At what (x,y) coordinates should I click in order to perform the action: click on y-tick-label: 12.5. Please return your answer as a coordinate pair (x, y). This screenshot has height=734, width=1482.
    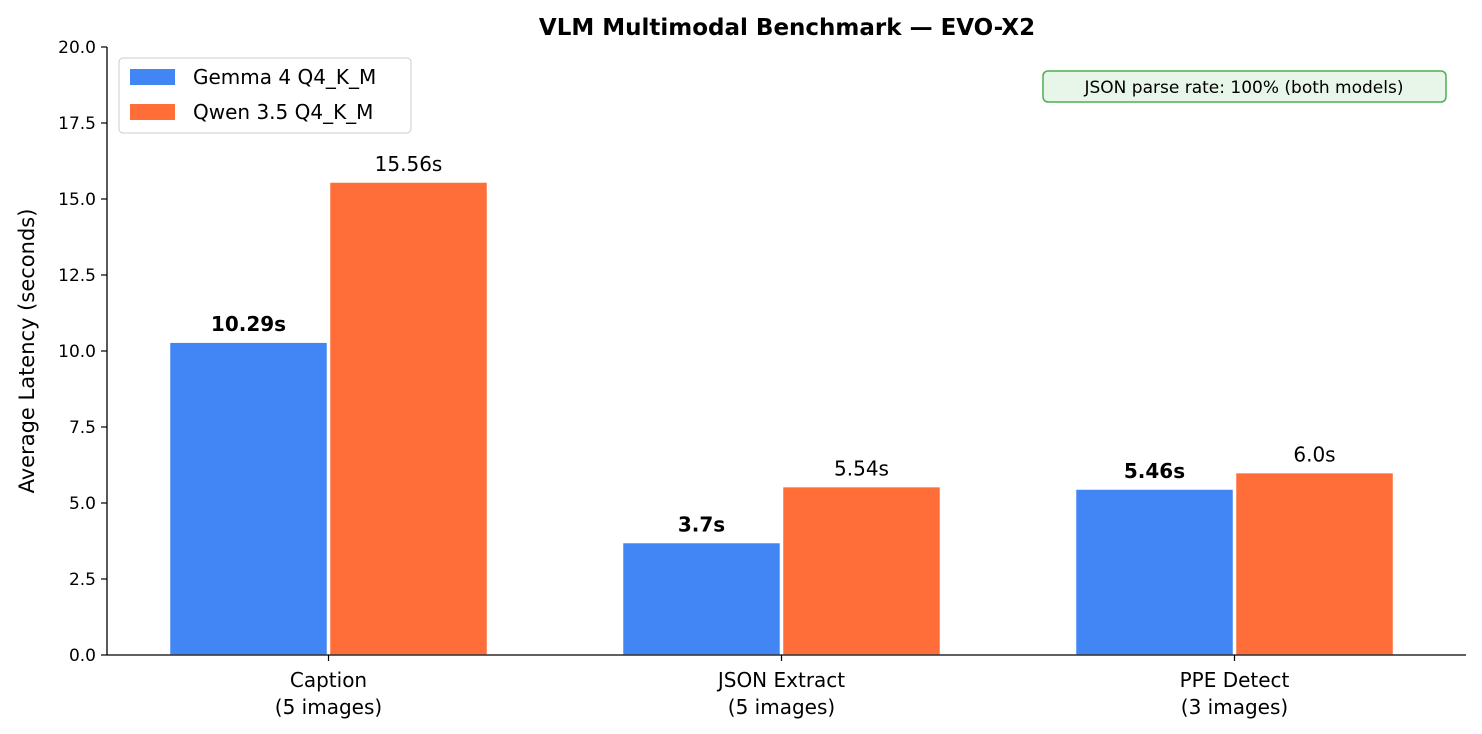
    Looking at the image, I should click on (77, 276).